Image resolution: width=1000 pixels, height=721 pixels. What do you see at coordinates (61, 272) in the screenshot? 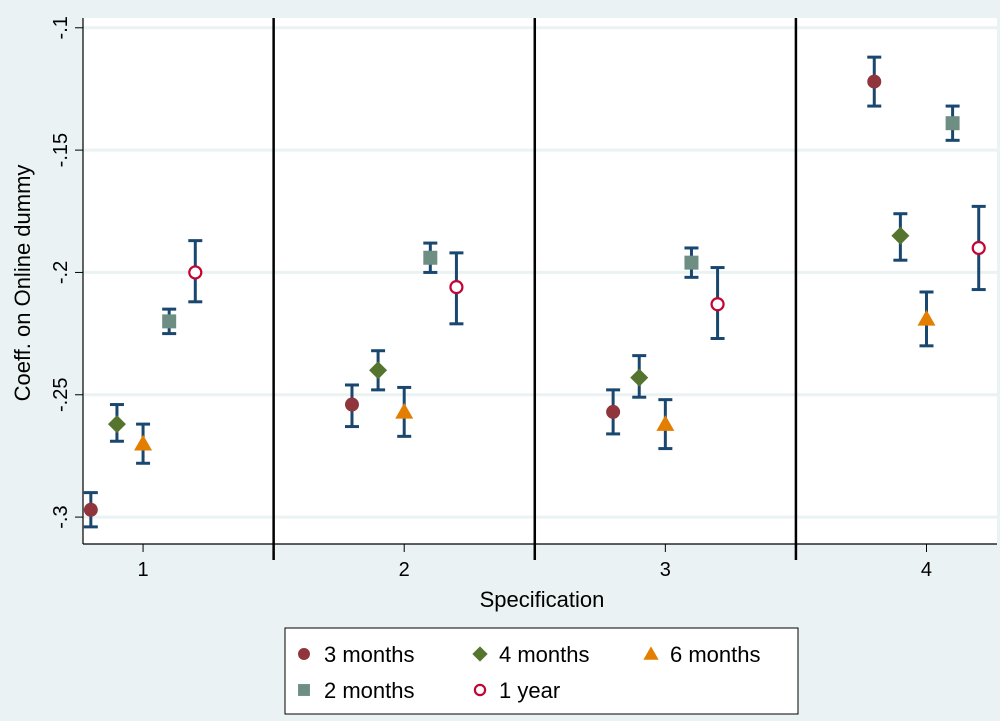
I see `y-tick-label: -.2` at bounding box center [61, 272].